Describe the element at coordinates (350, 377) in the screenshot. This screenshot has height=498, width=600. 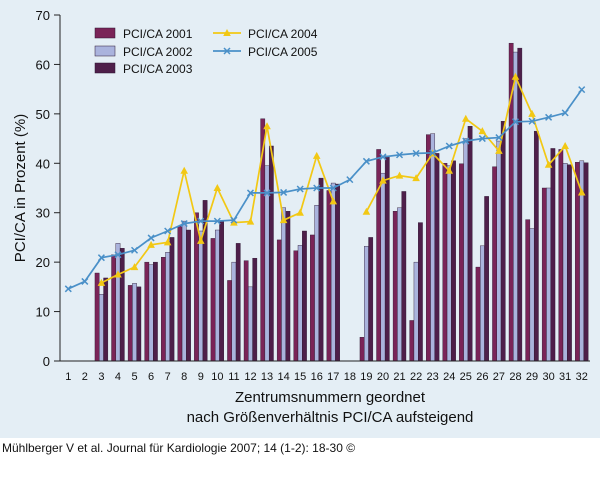
I see `x-tick-label: 18` at that location.